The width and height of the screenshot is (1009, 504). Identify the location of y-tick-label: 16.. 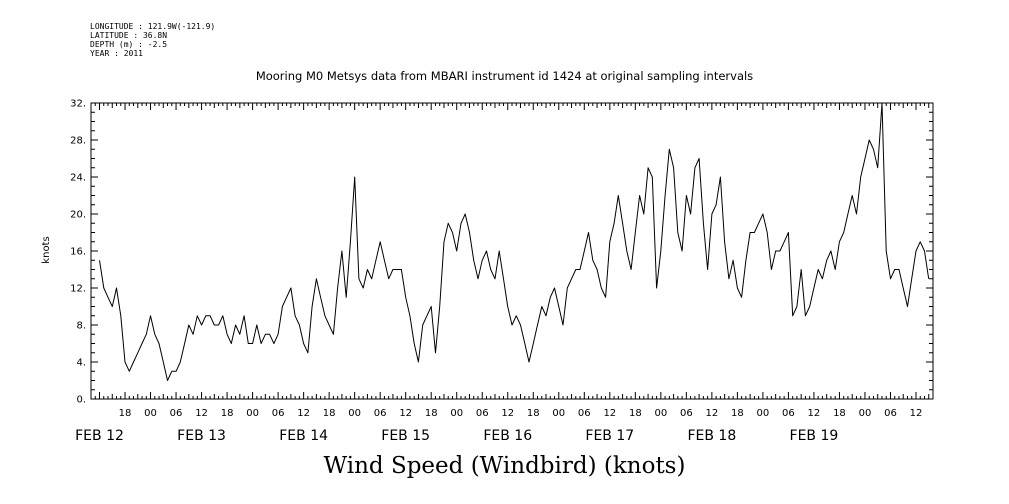
(78, 252).